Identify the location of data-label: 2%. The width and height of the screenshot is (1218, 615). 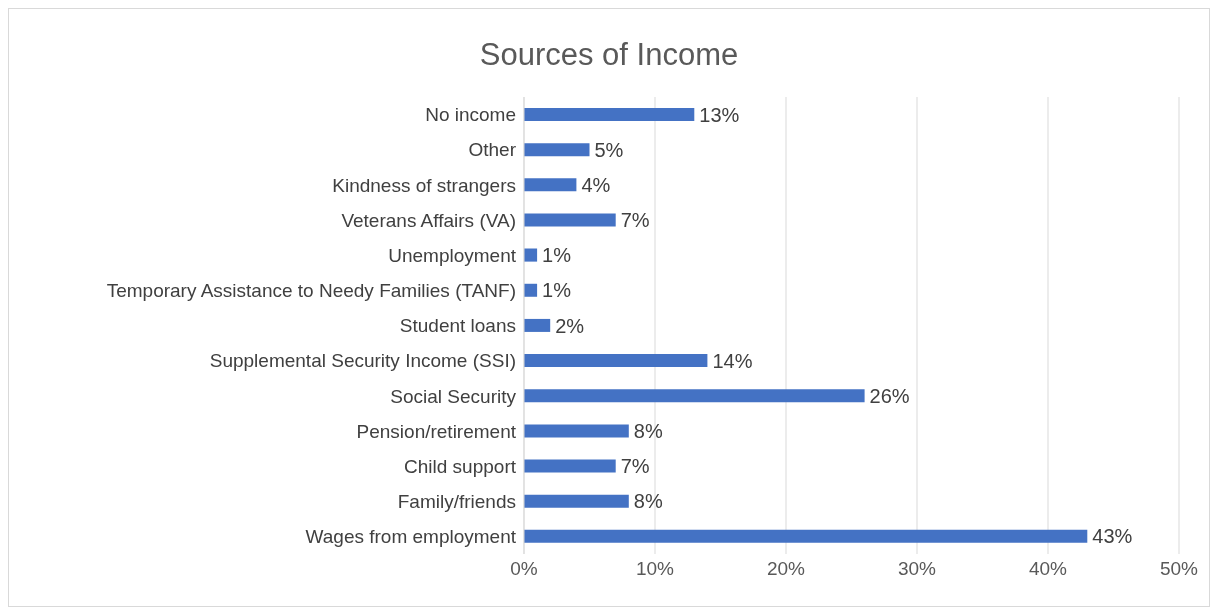
(570, 325).